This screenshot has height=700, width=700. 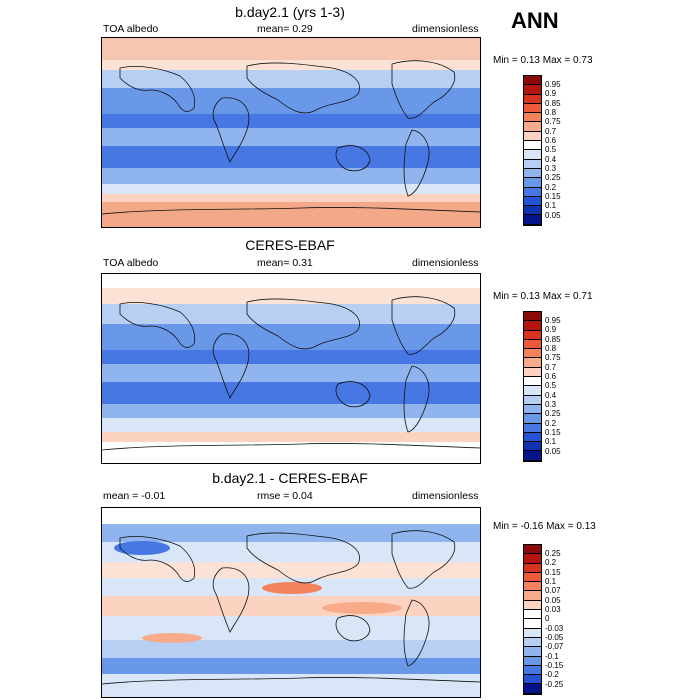 What do you see at coordinates (291, 373) in the screenshot?
I see `panel-2-coastlines` at bounding box center [291, 373].